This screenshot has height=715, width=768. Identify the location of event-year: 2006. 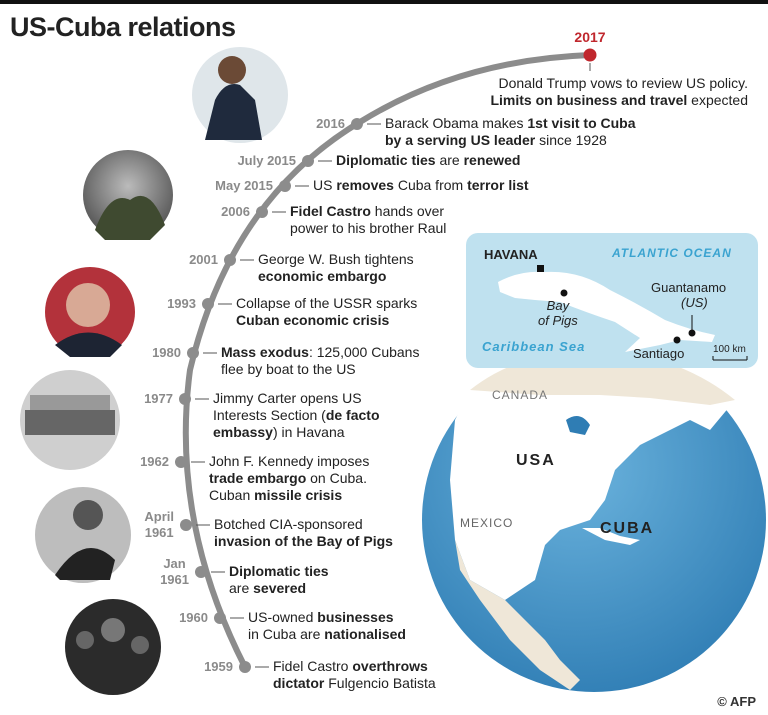
(235, 211).